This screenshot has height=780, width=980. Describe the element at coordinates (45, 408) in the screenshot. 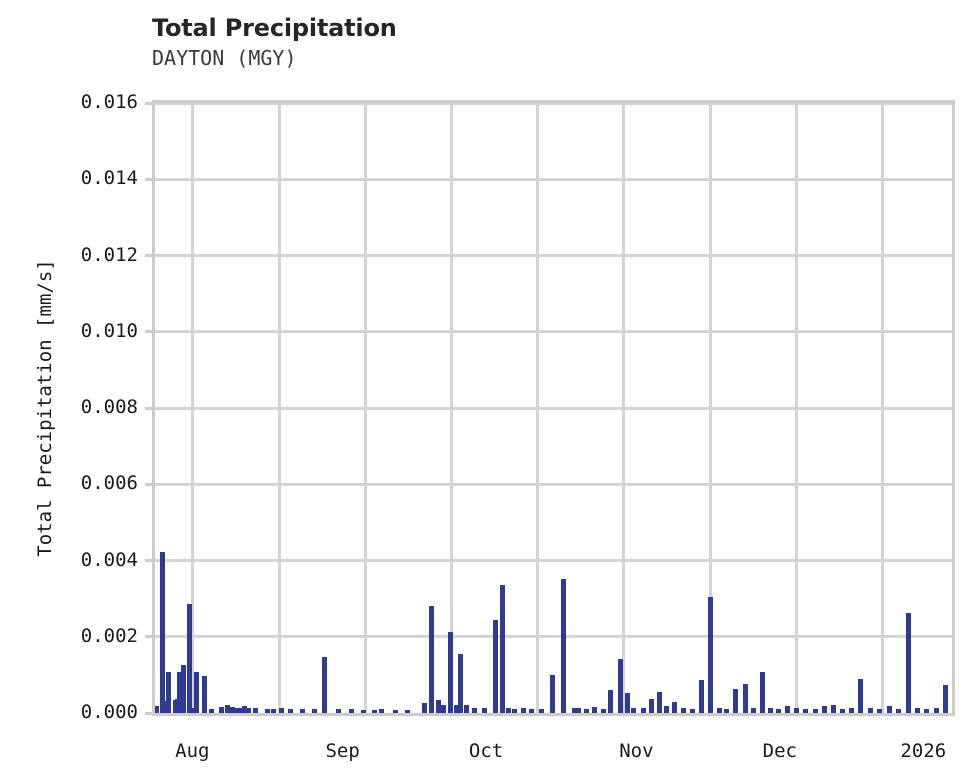

I see `y-axis-label: Total Precipitation [mm/s]` at that location.